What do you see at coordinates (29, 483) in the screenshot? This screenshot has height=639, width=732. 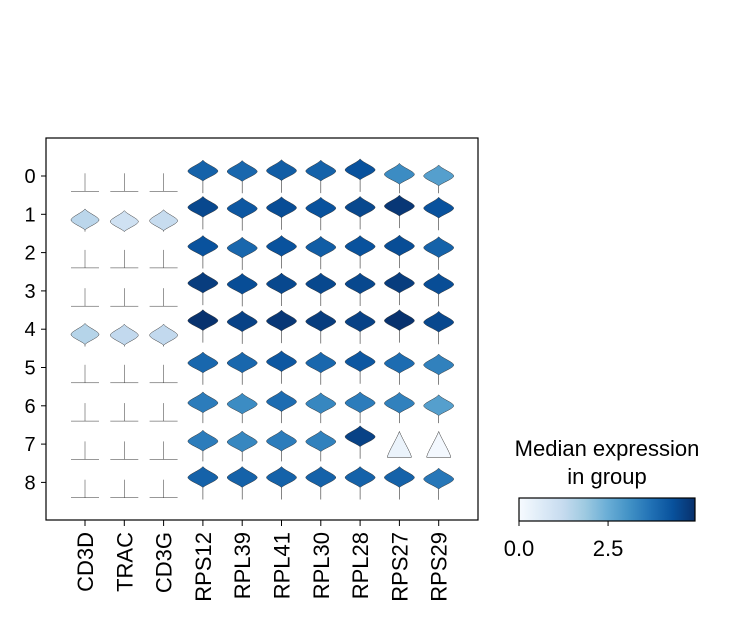 I see `y-tick-label: 8` at bounding box center [29, 483].